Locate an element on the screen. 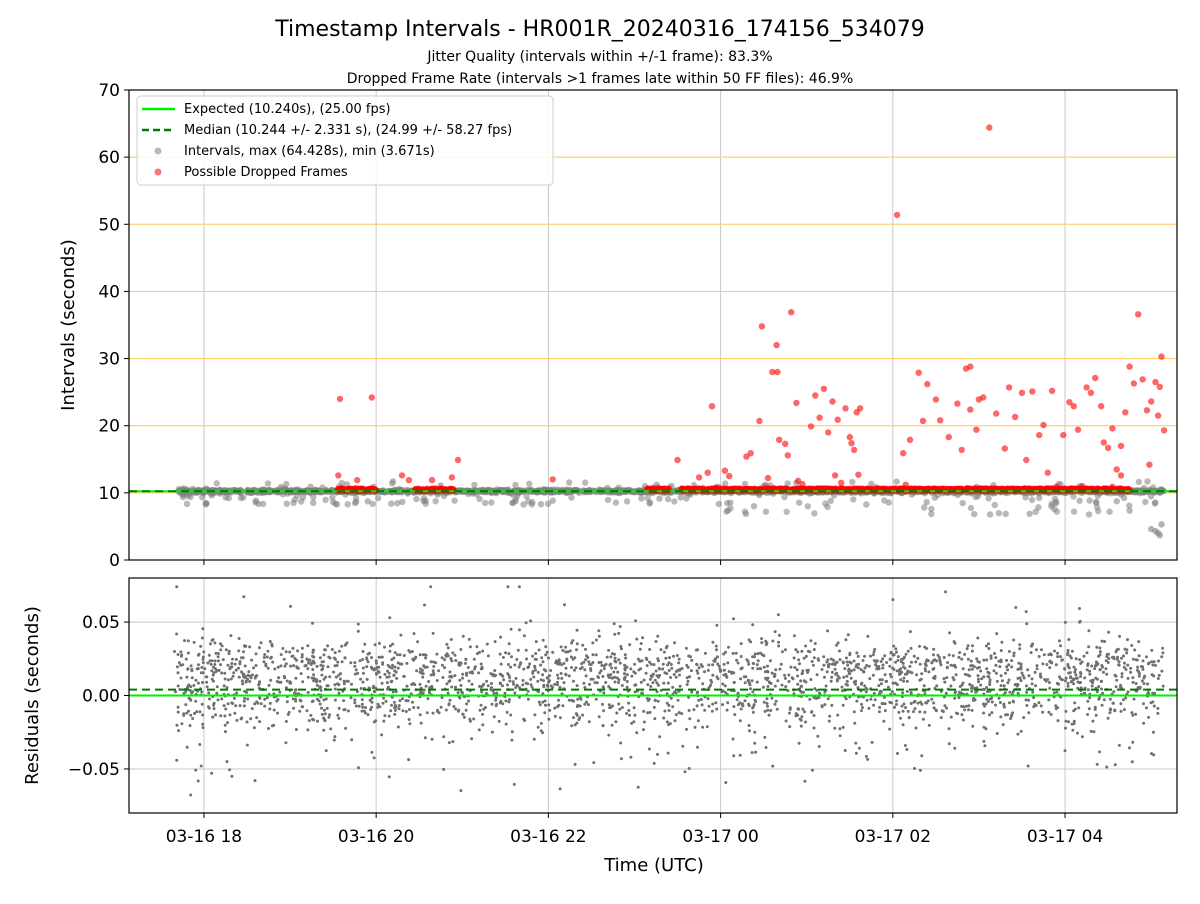  intervals-y-tick-label: 30 is located at coordinates (109, 360).